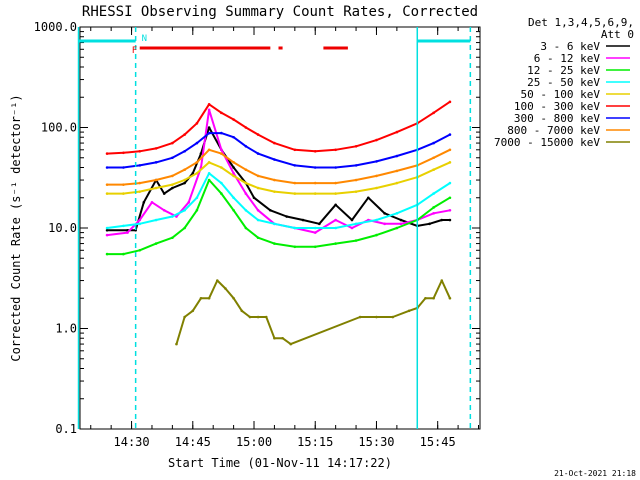 The height and width of the screenshot is (480, 640). I want to click on legend-label: 3 - 6 keV, so click(570, 46).